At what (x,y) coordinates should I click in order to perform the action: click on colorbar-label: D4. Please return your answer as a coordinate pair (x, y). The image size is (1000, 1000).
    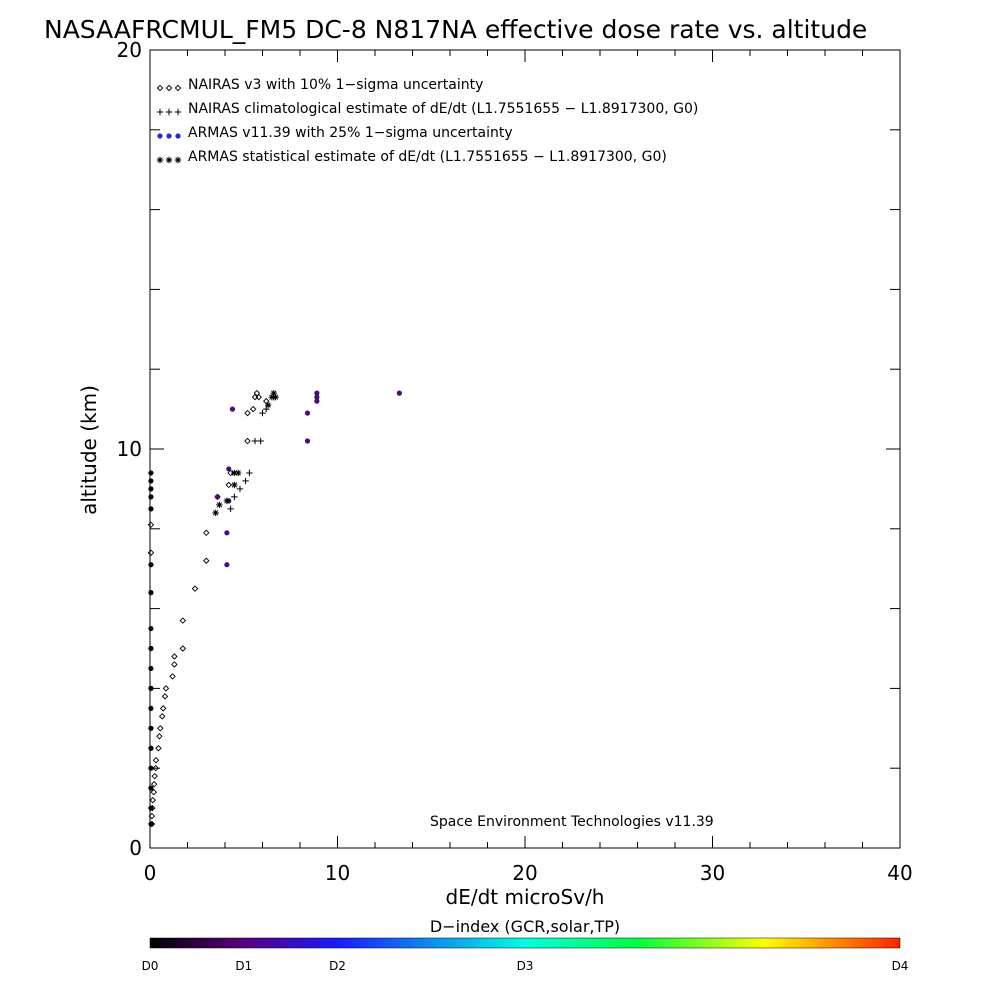
    Looking at the image, I should click on (900, 966).